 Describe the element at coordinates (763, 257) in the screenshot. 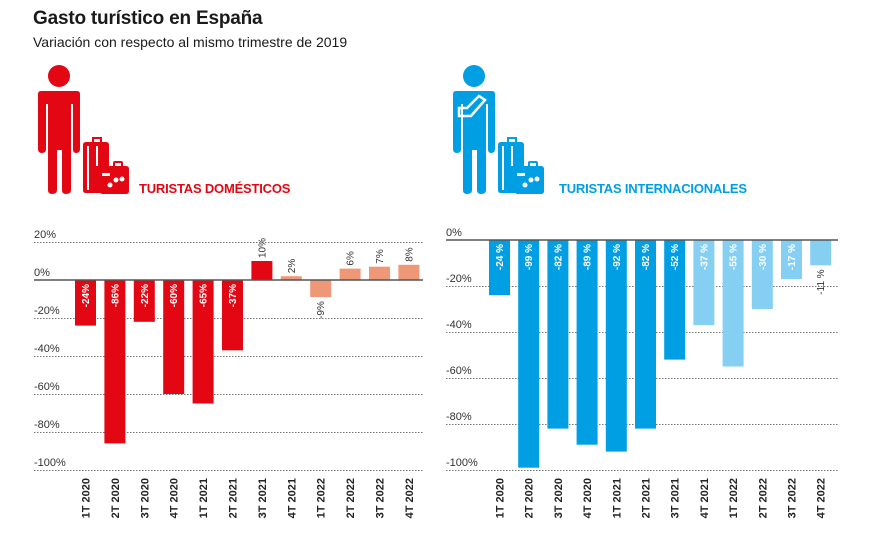

I see `data-label: -30 %` at that location.